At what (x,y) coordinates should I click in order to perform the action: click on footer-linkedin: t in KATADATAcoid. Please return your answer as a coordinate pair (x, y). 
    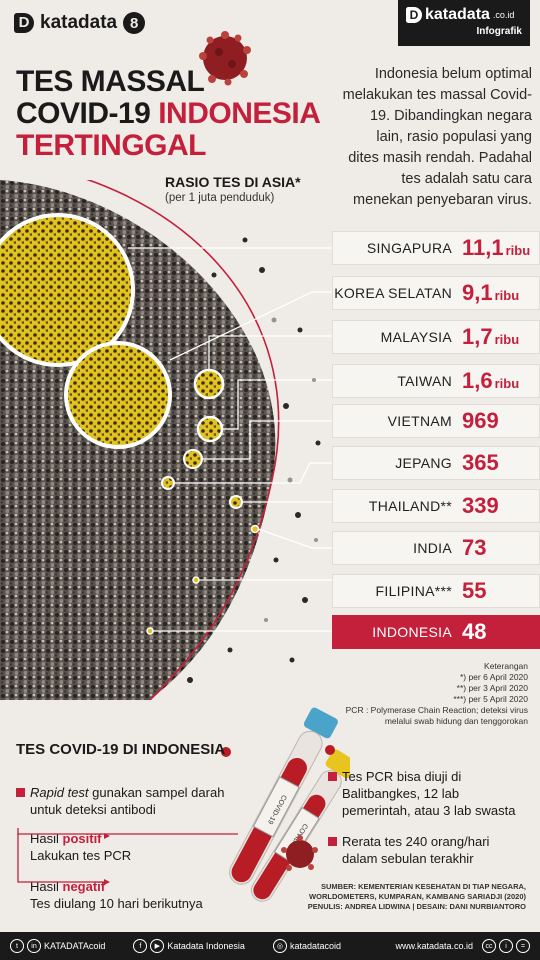
    Looking at the image, I should click on (57, 946).